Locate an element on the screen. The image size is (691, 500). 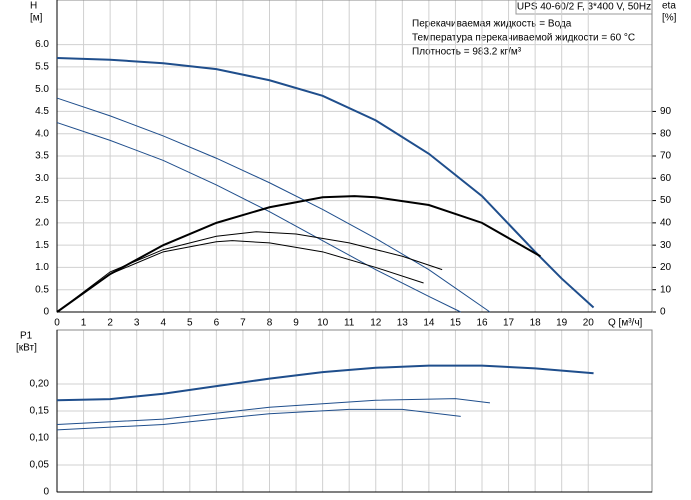
y2-tick-label: 60 is located at coordinates (666, 178).